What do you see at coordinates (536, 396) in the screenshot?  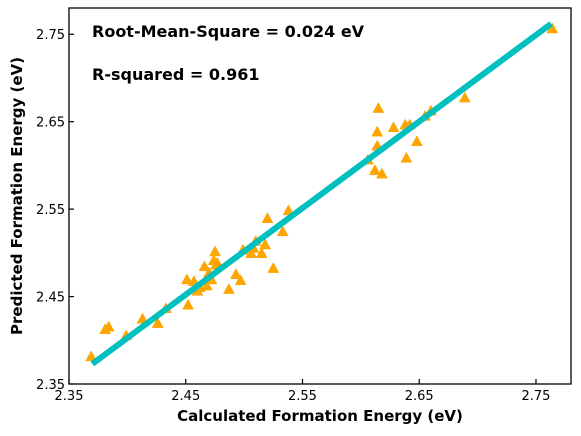 I see `x-tick-label: 2.75` at bounding box center [536, 396].